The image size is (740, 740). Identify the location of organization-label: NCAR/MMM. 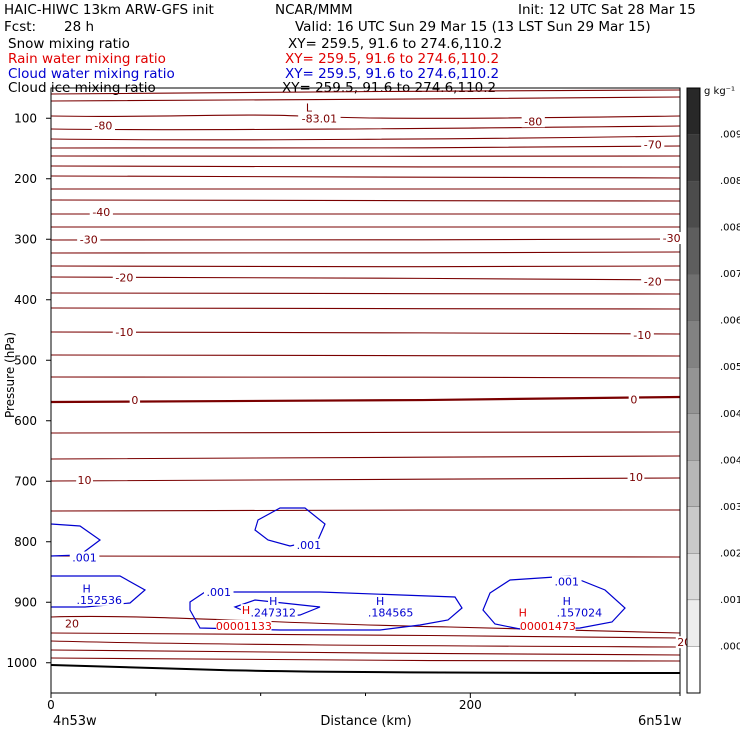
(314, 10).